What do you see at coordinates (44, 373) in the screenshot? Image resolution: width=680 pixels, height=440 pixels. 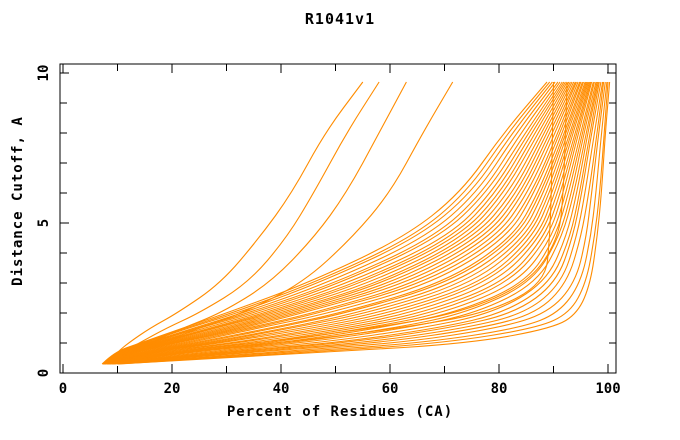 I see `y-tick-label: 0` at bounding box center [44, 373].